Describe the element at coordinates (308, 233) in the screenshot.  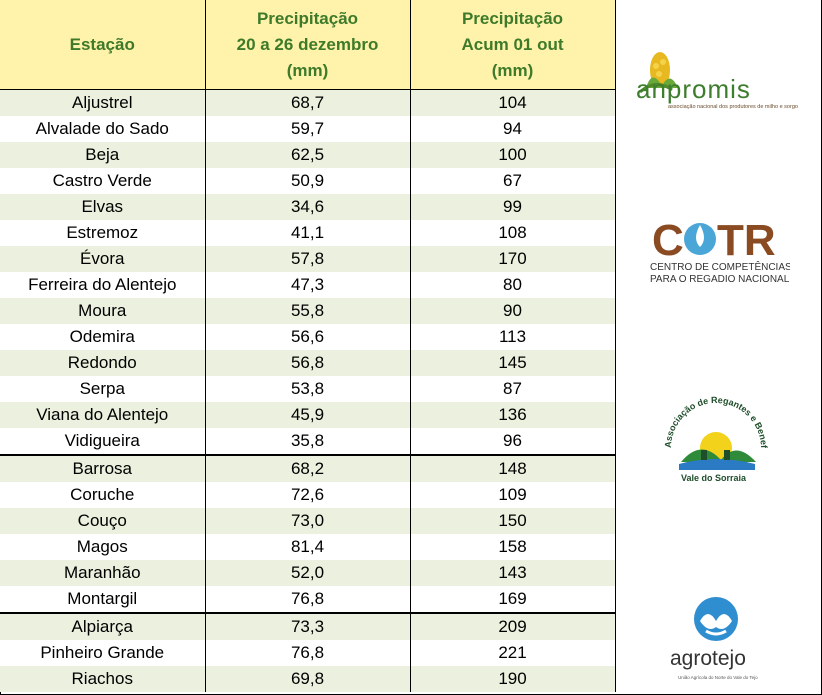
I see `table-row: Estremoz 41,1 108` at that location.